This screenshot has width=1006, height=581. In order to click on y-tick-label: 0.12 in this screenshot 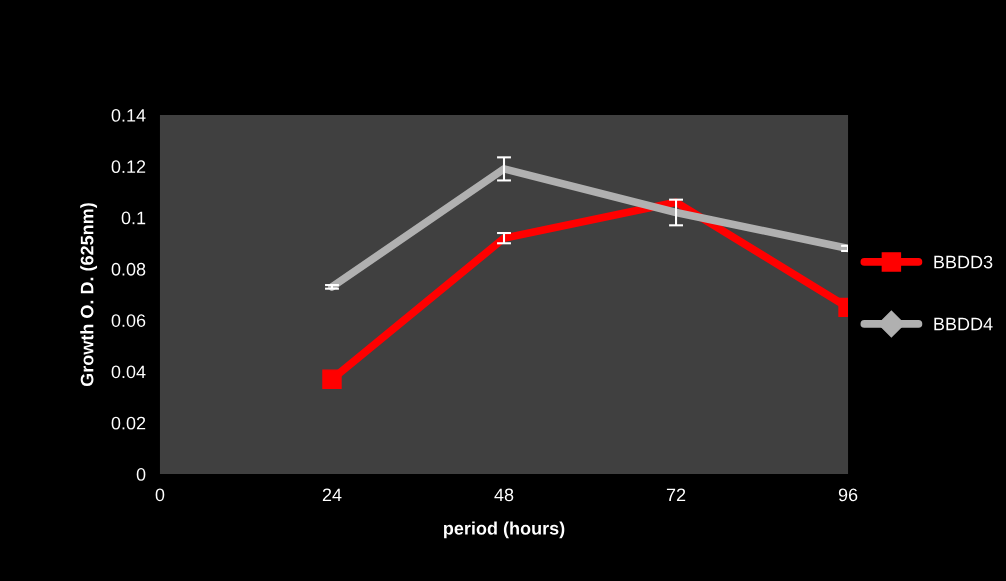, I will do `click(128, 167)`.